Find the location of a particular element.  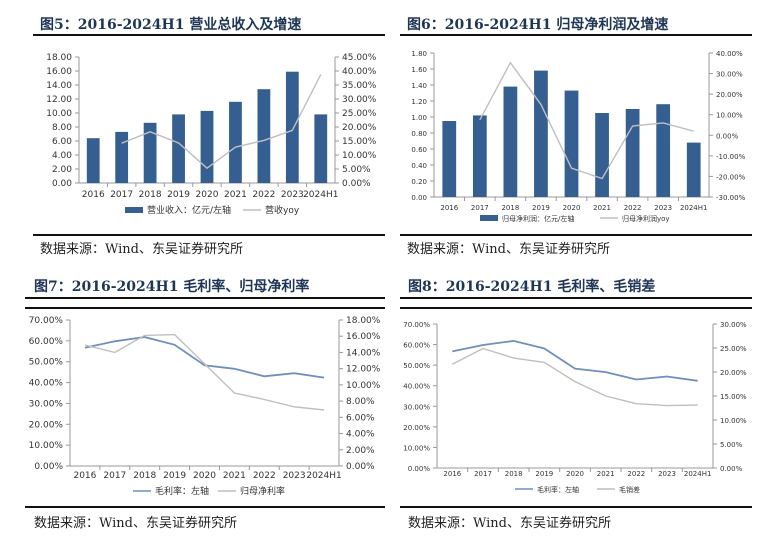

bar-2019 is located at coordinates (541, 133).